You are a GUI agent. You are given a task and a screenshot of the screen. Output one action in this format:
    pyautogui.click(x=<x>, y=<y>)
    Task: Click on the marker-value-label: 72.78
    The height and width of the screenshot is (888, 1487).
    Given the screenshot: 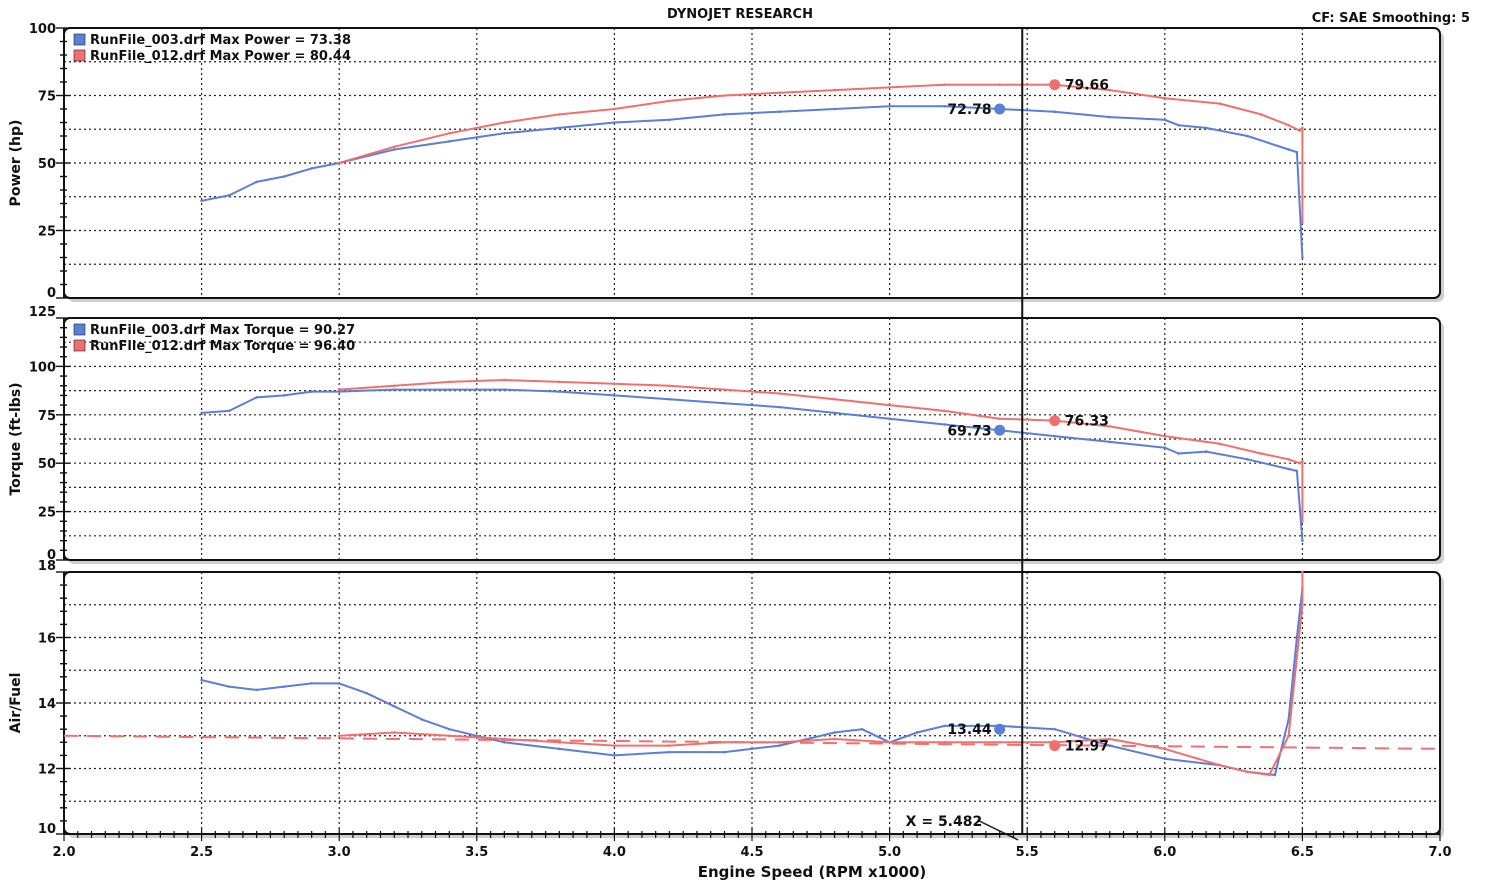 What is the action you would take?
    pyautogui.click(x=969, y=110)
    